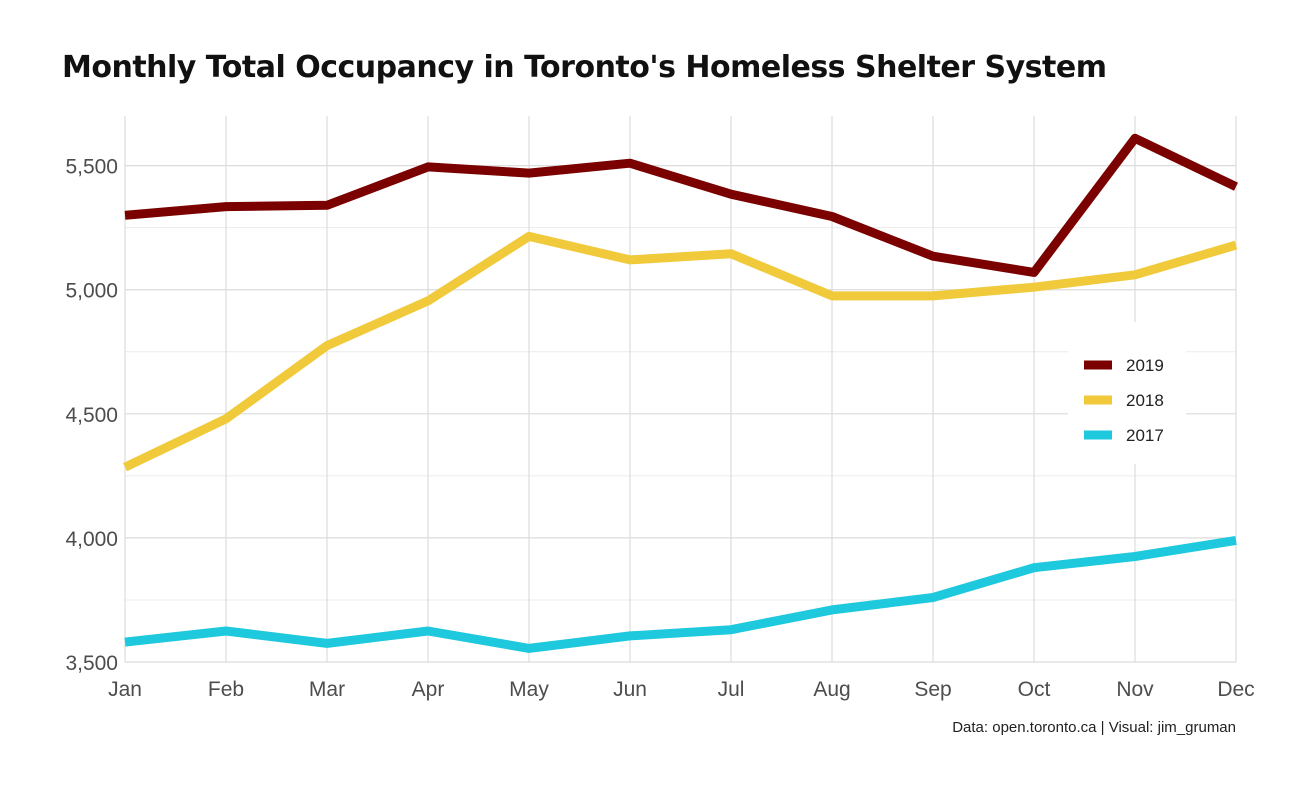  I want to click on x-tick-label: Jul, so click(731, 689).